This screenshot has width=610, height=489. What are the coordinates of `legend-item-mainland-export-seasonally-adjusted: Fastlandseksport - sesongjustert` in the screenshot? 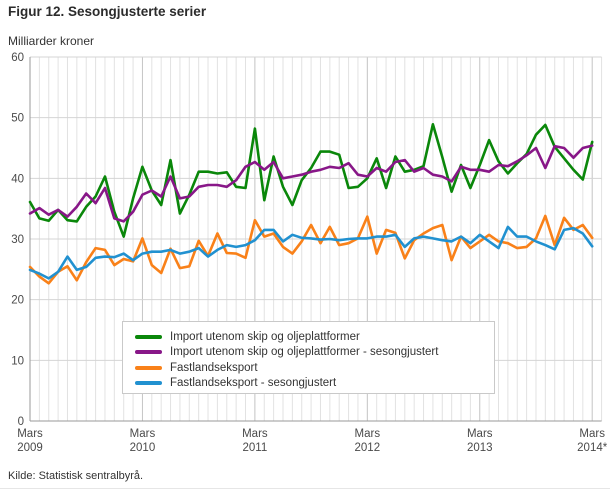 It's located at (314, 384).